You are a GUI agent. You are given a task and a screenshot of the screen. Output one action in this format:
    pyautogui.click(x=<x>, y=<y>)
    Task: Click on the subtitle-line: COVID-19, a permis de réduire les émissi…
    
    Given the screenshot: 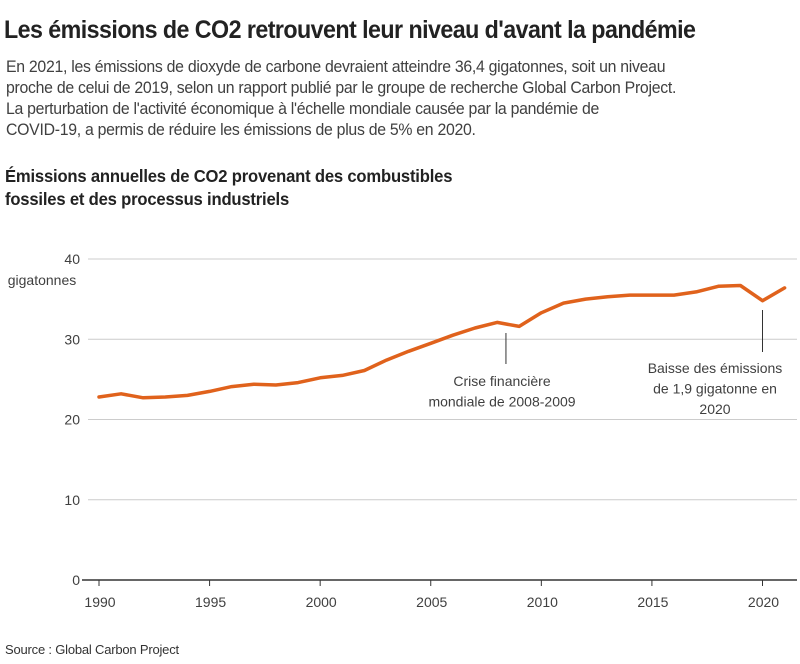 What is the action you would take?
    pyautogui.click(x=241, y=130)
    